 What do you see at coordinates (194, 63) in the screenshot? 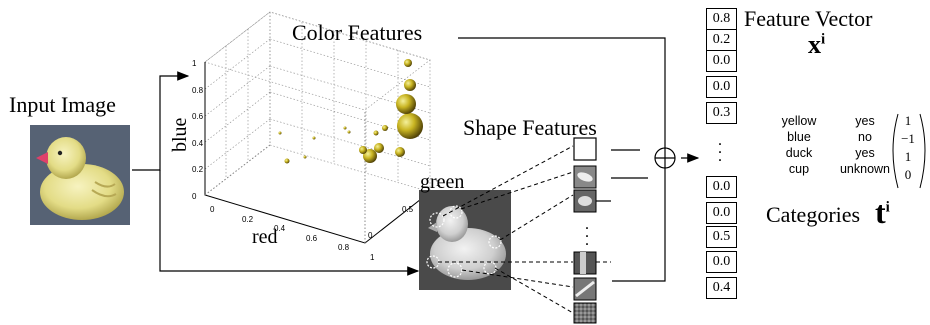
I see `vertical-tick-label: 1` at bounding box center [194, 63].